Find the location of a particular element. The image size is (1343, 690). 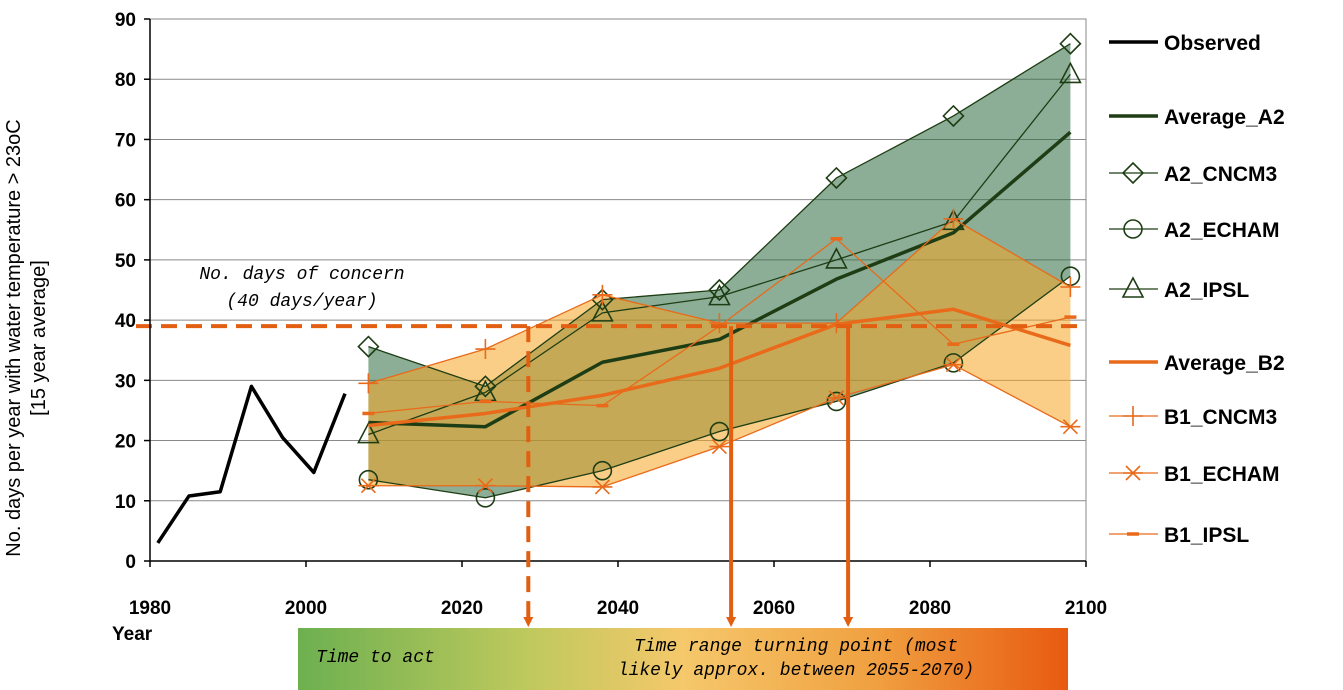

point-a2-echam-2038 is located at coordinates (602, 470).